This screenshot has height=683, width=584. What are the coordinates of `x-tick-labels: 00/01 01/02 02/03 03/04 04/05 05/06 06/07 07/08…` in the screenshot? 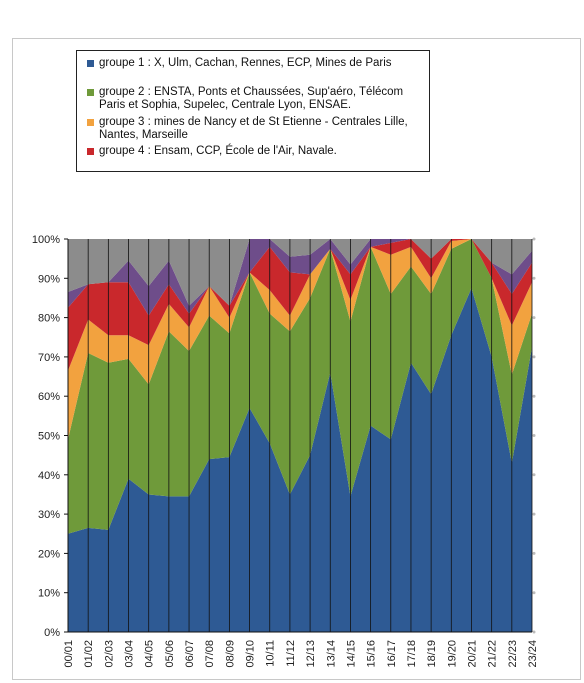 It's located at (301, 654).